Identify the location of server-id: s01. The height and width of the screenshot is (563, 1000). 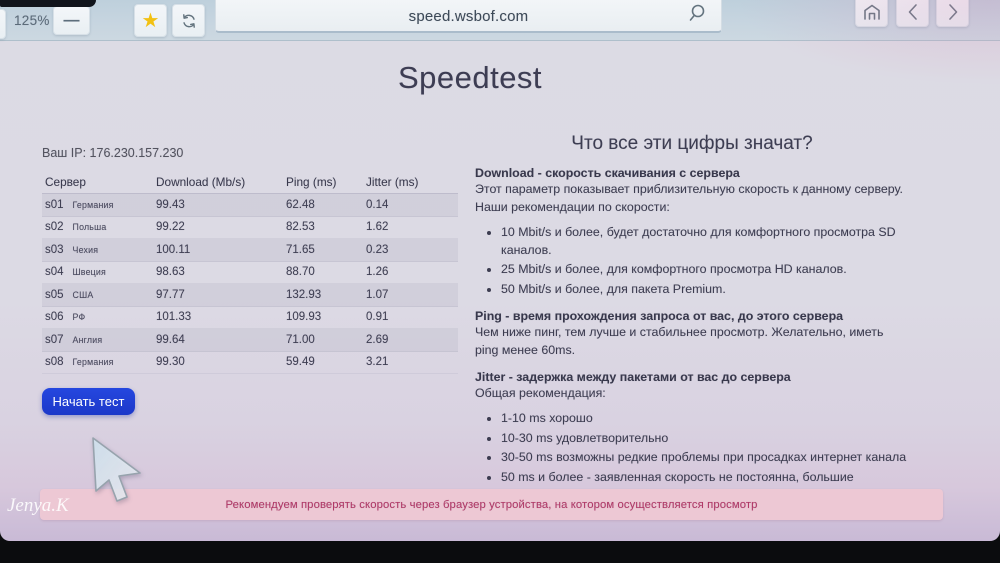
(54, 204).